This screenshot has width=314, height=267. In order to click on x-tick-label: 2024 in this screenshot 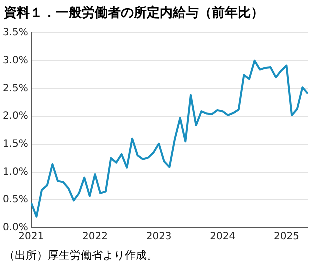, I will do `click(223, 237)`.